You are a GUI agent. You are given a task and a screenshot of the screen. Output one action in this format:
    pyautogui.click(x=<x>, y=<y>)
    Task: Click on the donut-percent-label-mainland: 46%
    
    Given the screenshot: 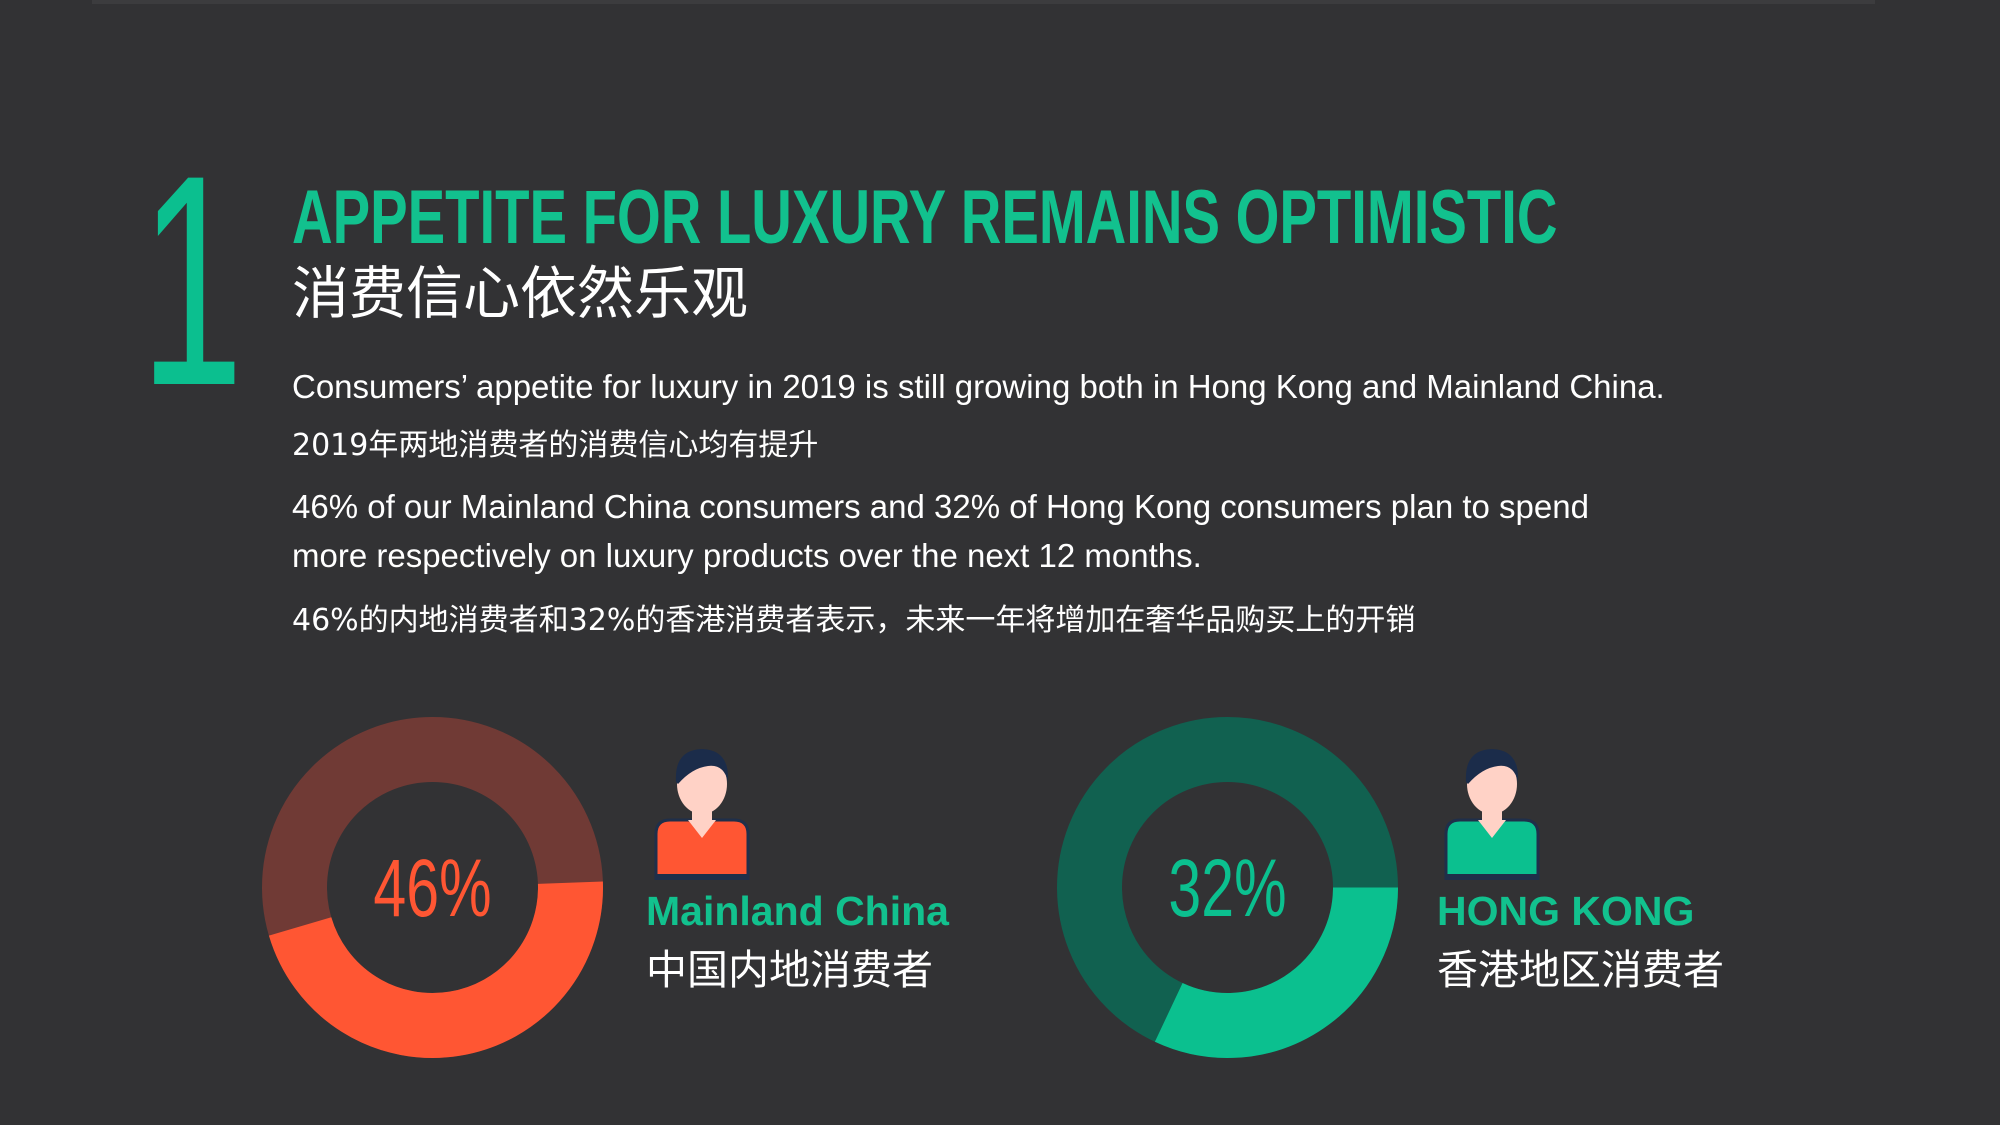 What is the action you would take?
    pyautogui.click(x=432, y=889)
    